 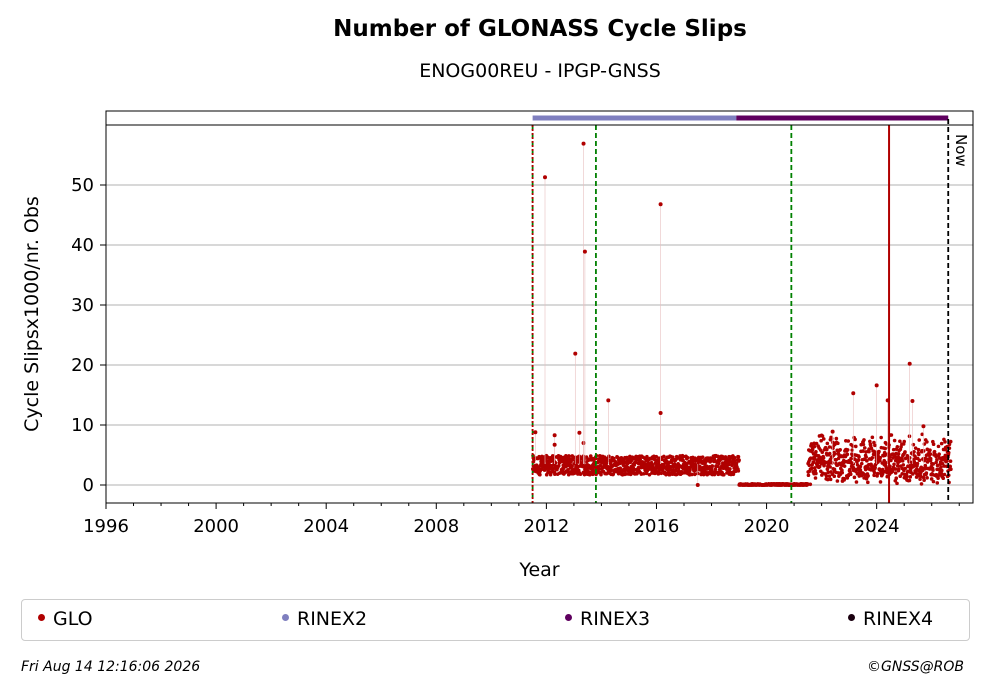 I want to click on legend-item-rinex2: RINEX2, so click(x=324, y=619).